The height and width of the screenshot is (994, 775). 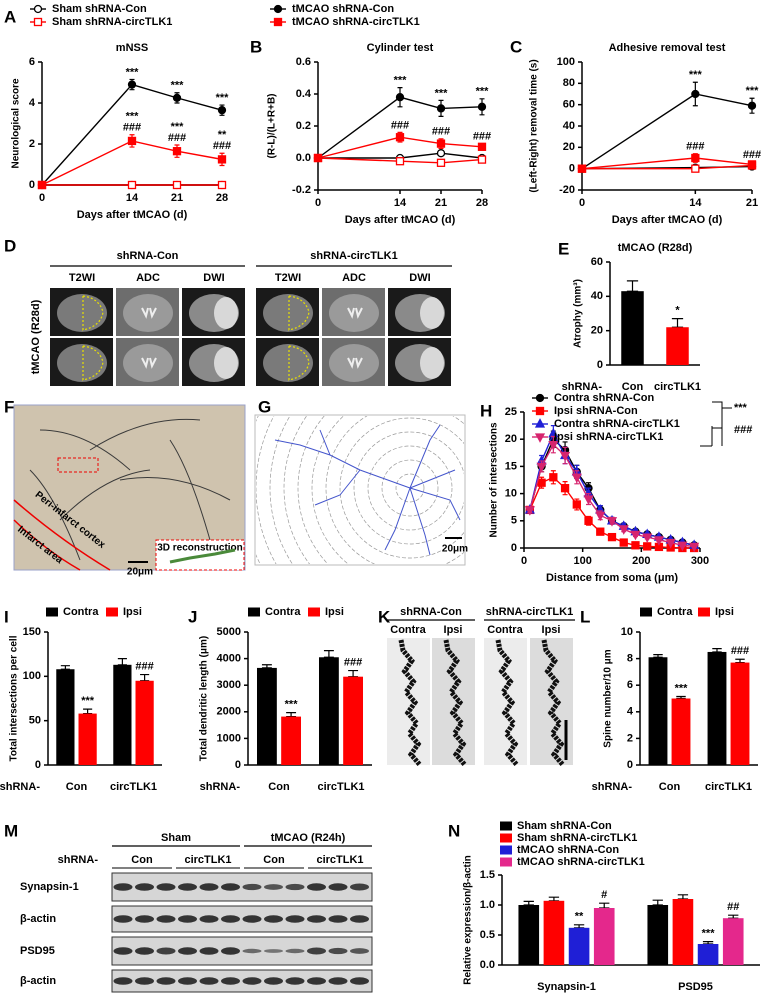 I want to click on y-tick-label: 40, so click(x=597, y=296).